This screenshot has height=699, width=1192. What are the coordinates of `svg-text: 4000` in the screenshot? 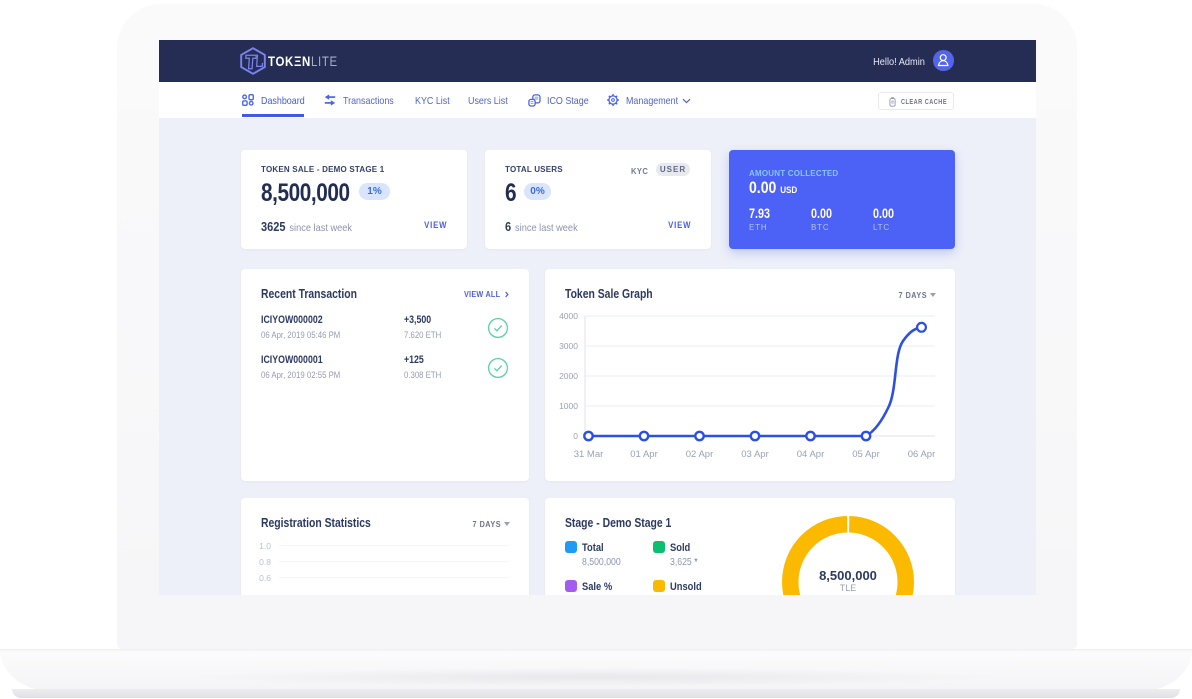 It's located at (568, 316).